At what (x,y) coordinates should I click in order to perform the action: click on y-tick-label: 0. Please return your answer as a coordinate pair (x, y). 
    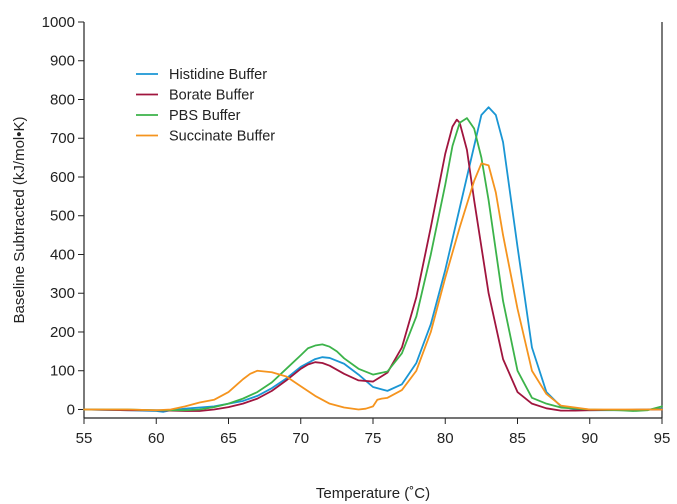
    Looking at the image, I should click on (71, 409).